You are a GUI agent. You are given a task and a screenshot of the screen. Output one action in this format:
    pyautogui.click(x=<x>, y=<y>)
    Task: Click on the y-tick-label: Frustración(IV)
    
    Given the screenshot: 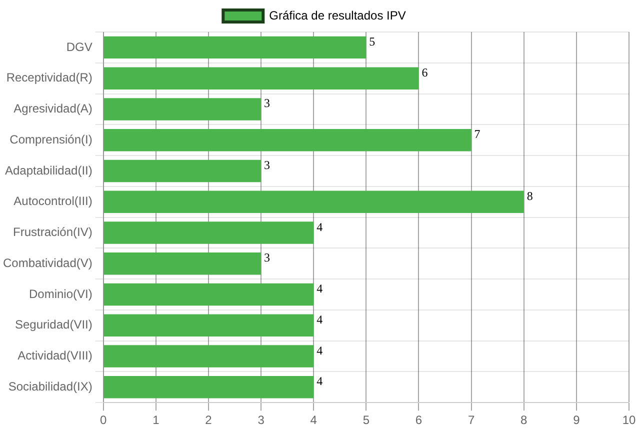 What is the action you would take?
    pyautogui.click(x=52, y=232)
    